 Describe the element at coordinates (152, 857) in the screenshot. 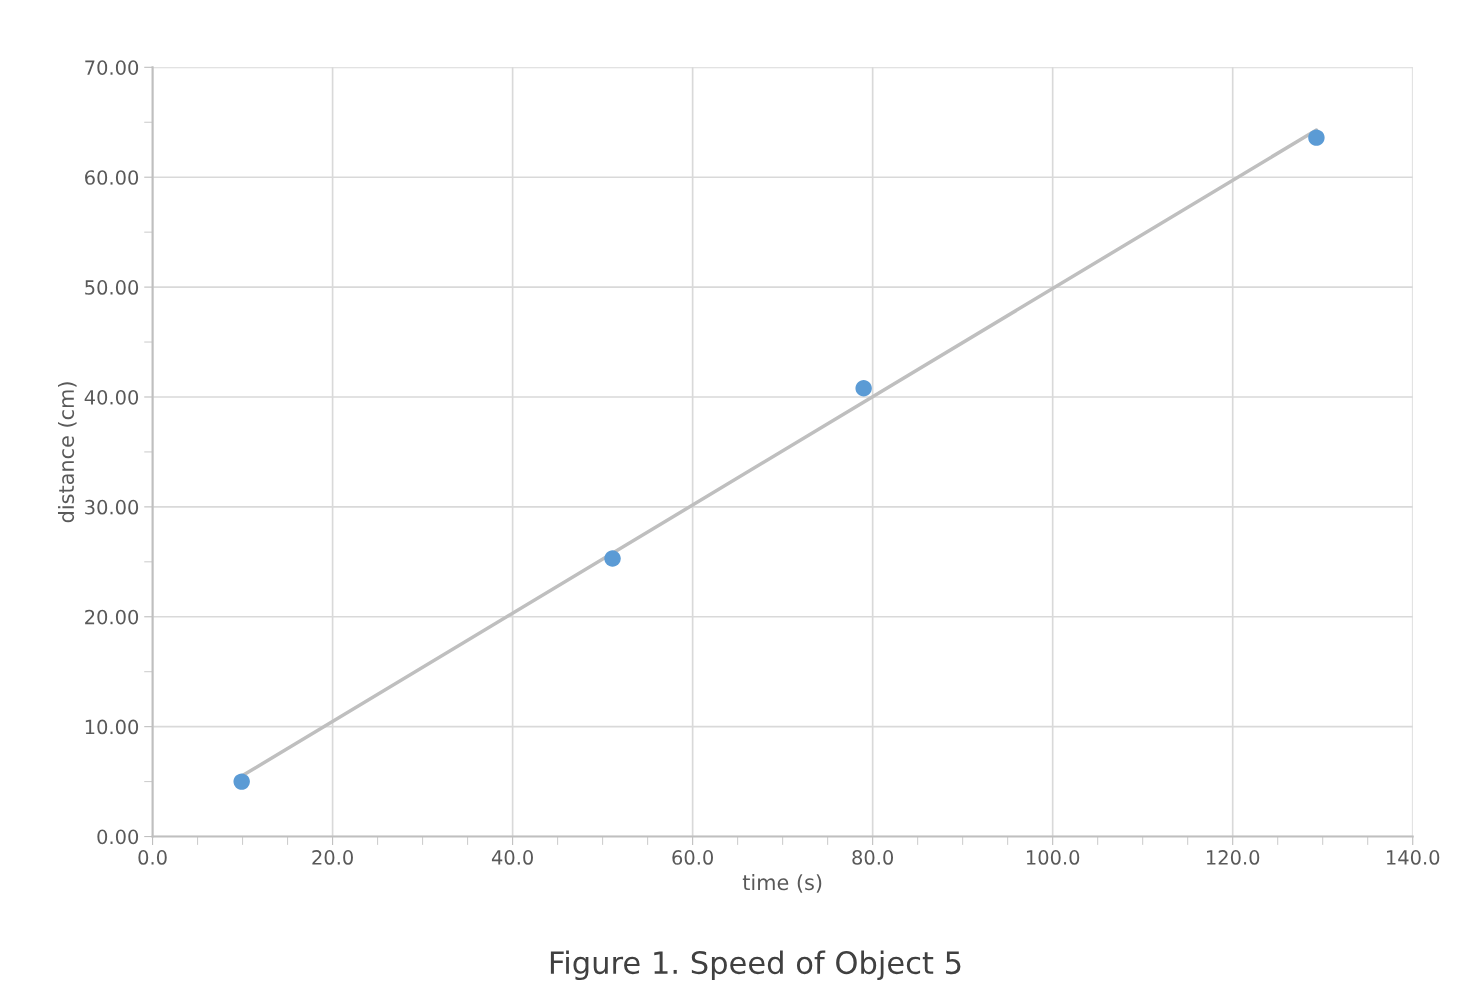

I see `x-tick-label: 0.0` at that location.